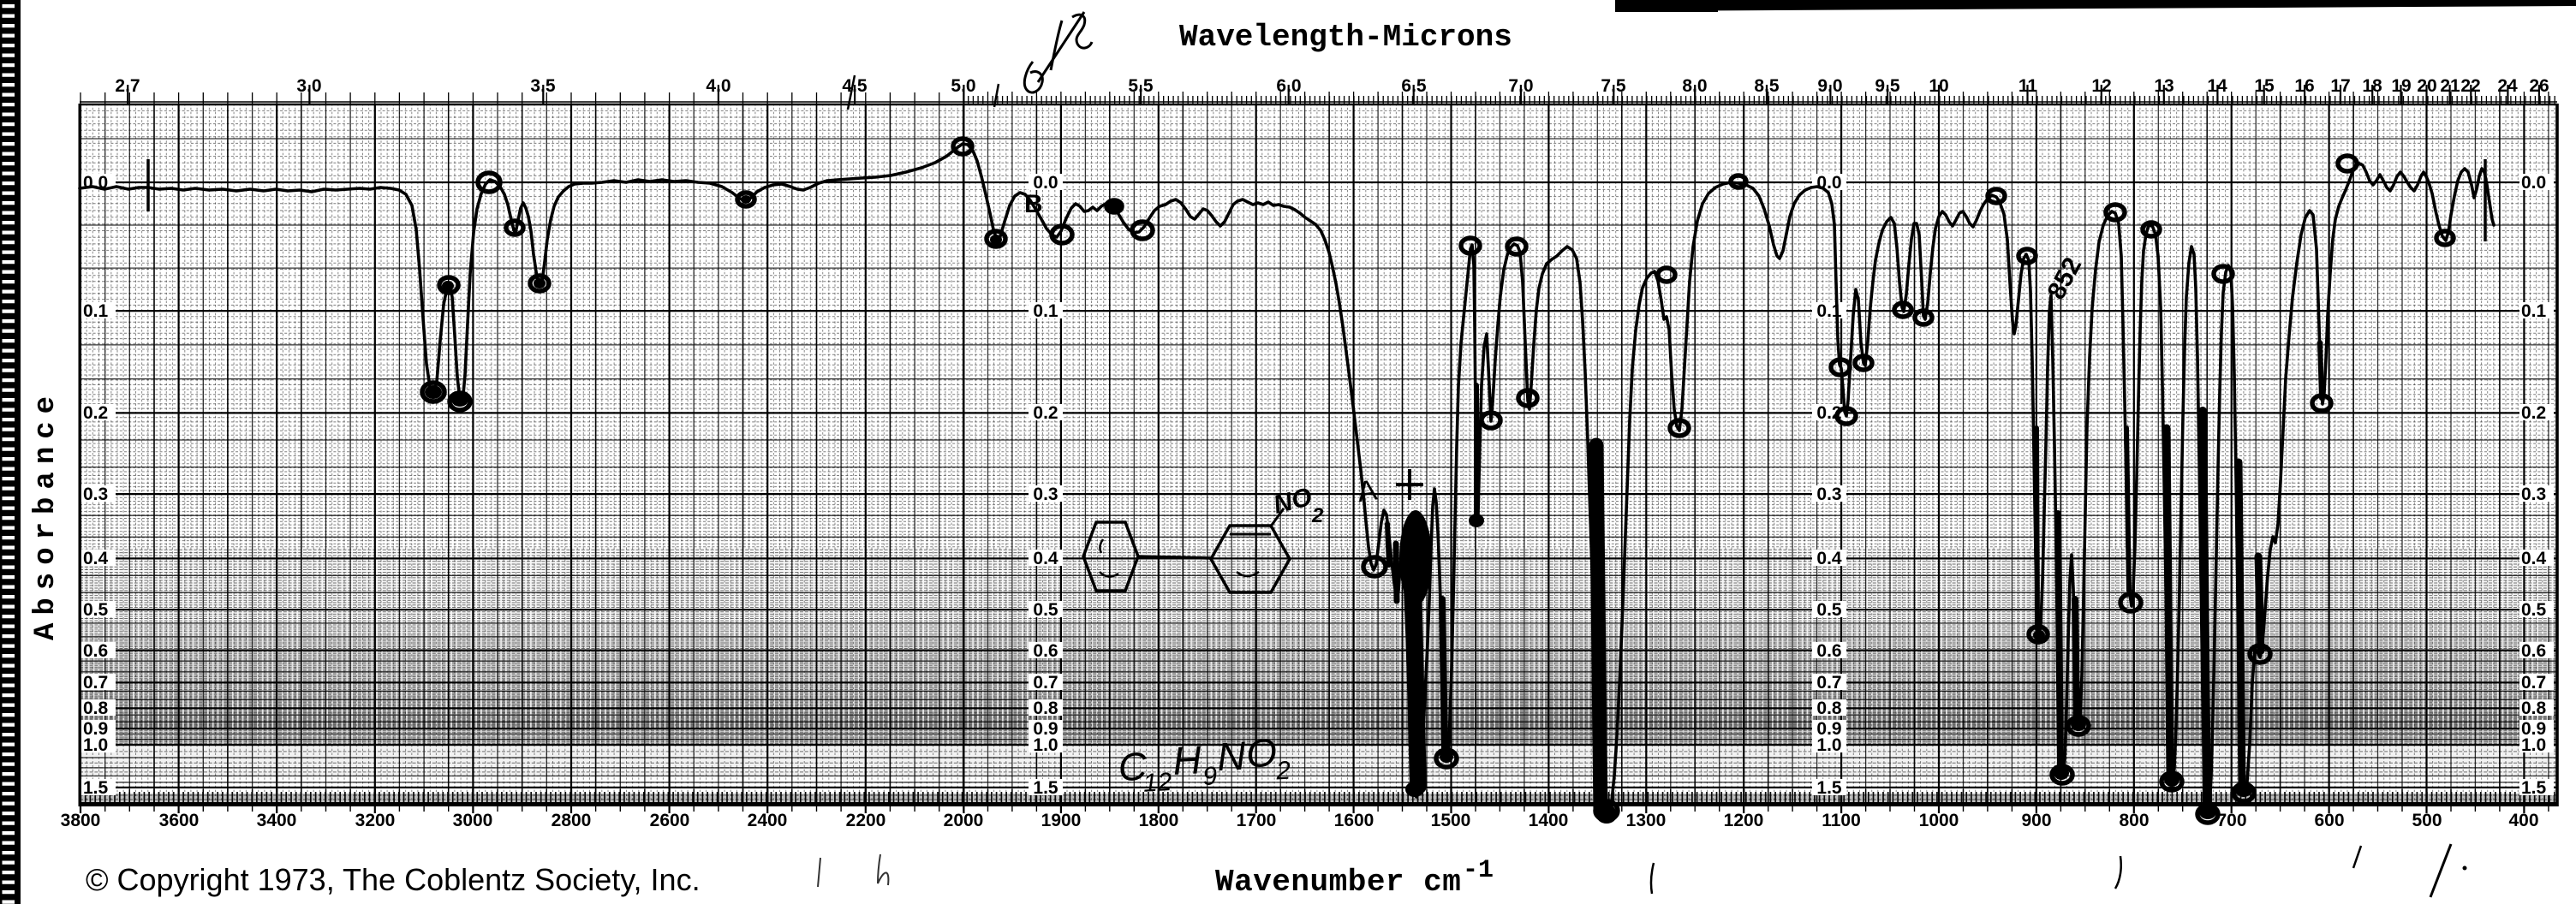 The width and height of the screenshot is (2576, 904). What do you see at coordinates (2340, 86) in the screenshot?
I see `svg-text: 17` at bounding box center [2340, 86].